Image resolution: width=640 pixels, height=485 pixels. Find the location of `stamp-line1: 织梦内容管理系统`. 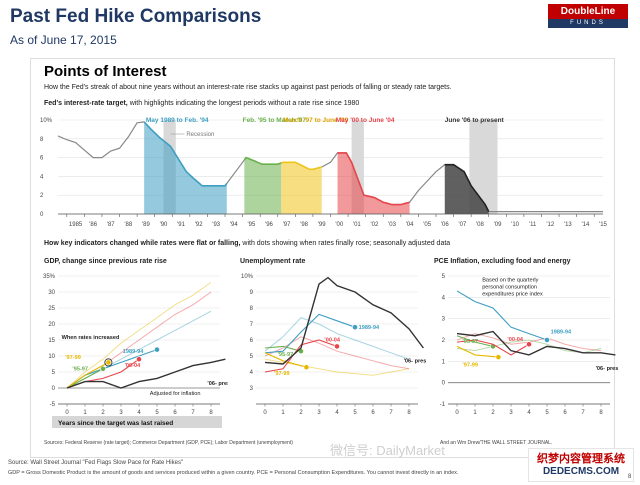

stamp-line1: 织梦内容管理系统 is located at coordinates (581, 459).